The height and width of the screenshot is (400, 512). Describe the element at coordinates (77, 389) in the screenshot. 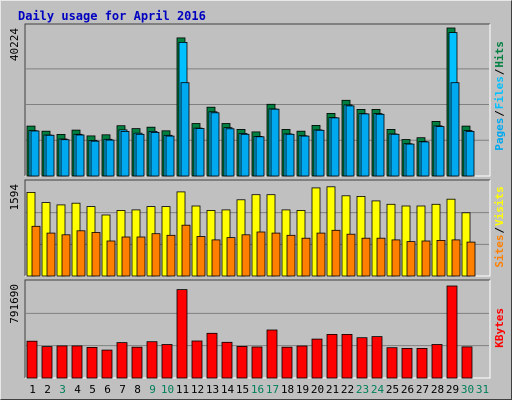

I see `day-label-4: 4` at that location.